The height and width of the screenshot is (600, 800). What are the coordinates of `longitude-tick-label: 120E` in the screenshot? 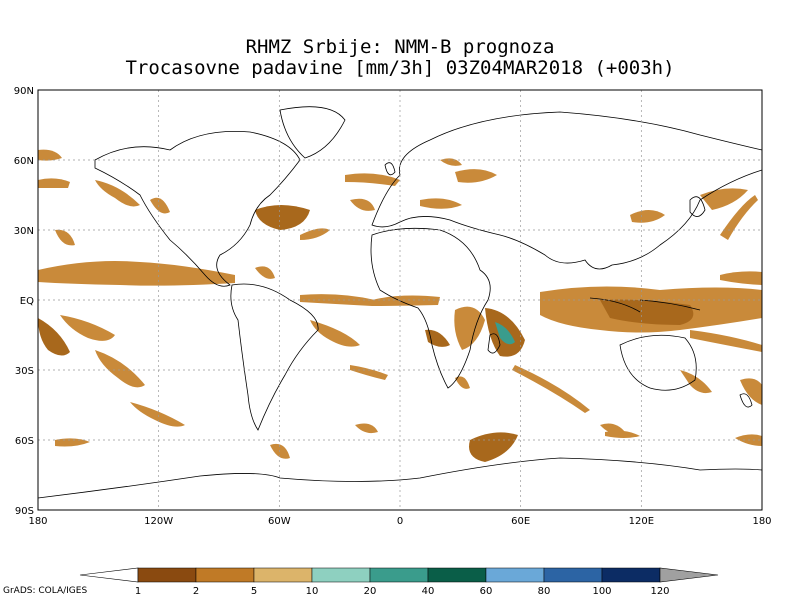 It's located at (641, 521).